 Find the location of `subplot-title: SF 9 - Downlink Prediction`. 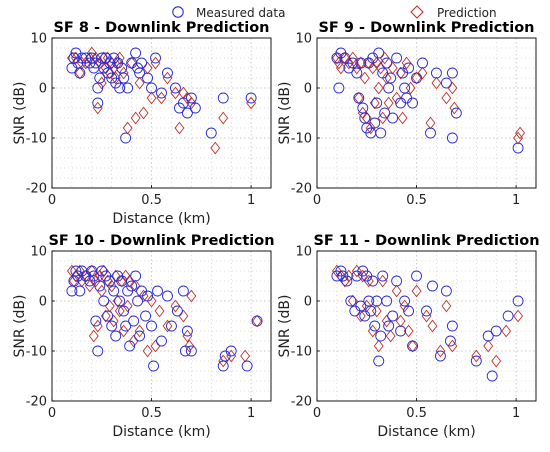

subplot-title: SF 9 - Downlink Prediction is located at coordinates (426, 28).